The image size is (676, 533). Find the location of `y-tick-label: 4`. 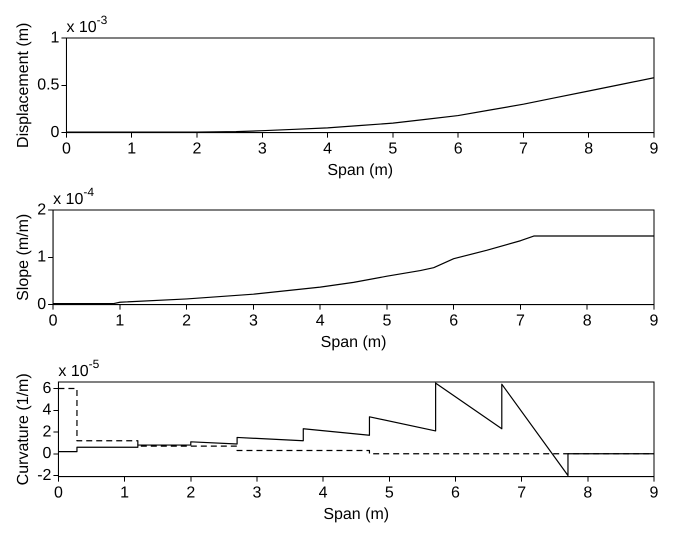

y-tick-label: 4 is located at coordinates (47, 410).